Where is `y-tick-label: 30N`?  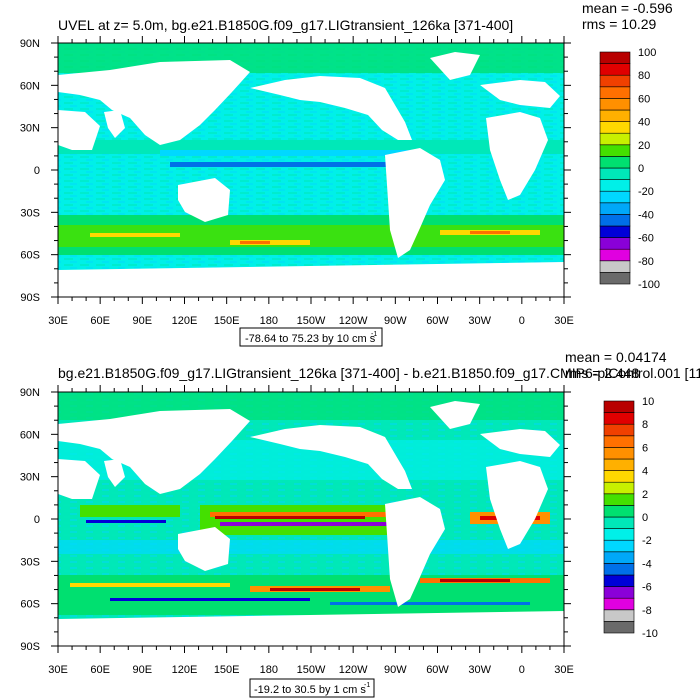
y-tick-label: 30N is located at coordinates (30, 478).